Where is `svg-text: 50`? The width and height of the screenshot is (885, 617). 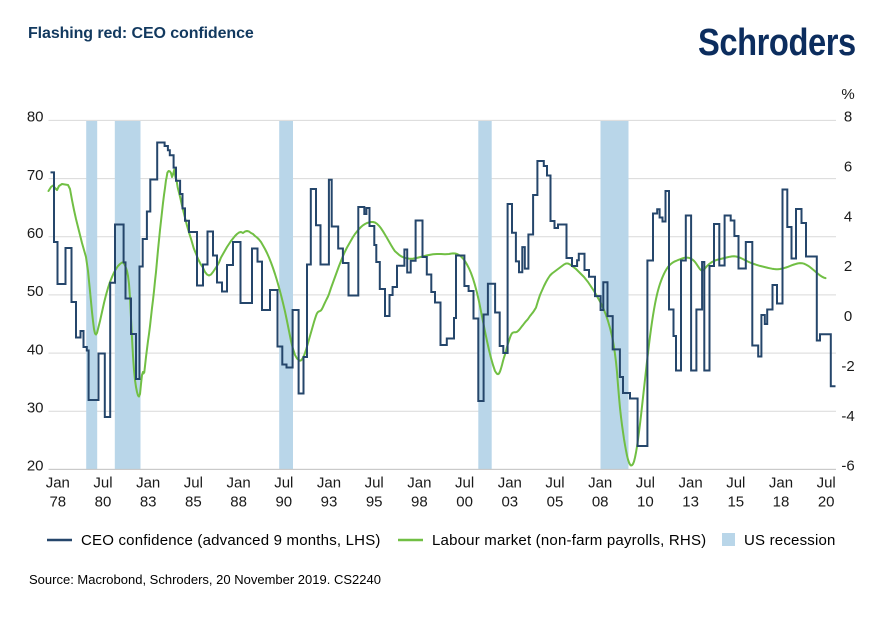
svg-text: 50 is located at coordinates (35, 291).